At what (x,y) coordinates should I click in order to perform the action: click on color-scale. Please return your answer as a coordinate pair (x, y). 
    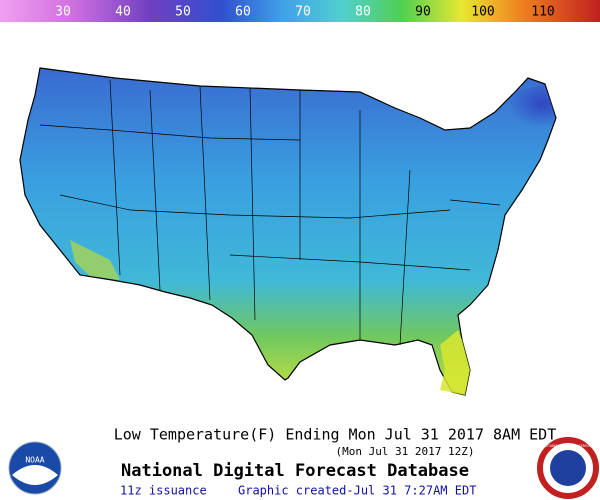
    Looking at the image, I should click on (300, 11).